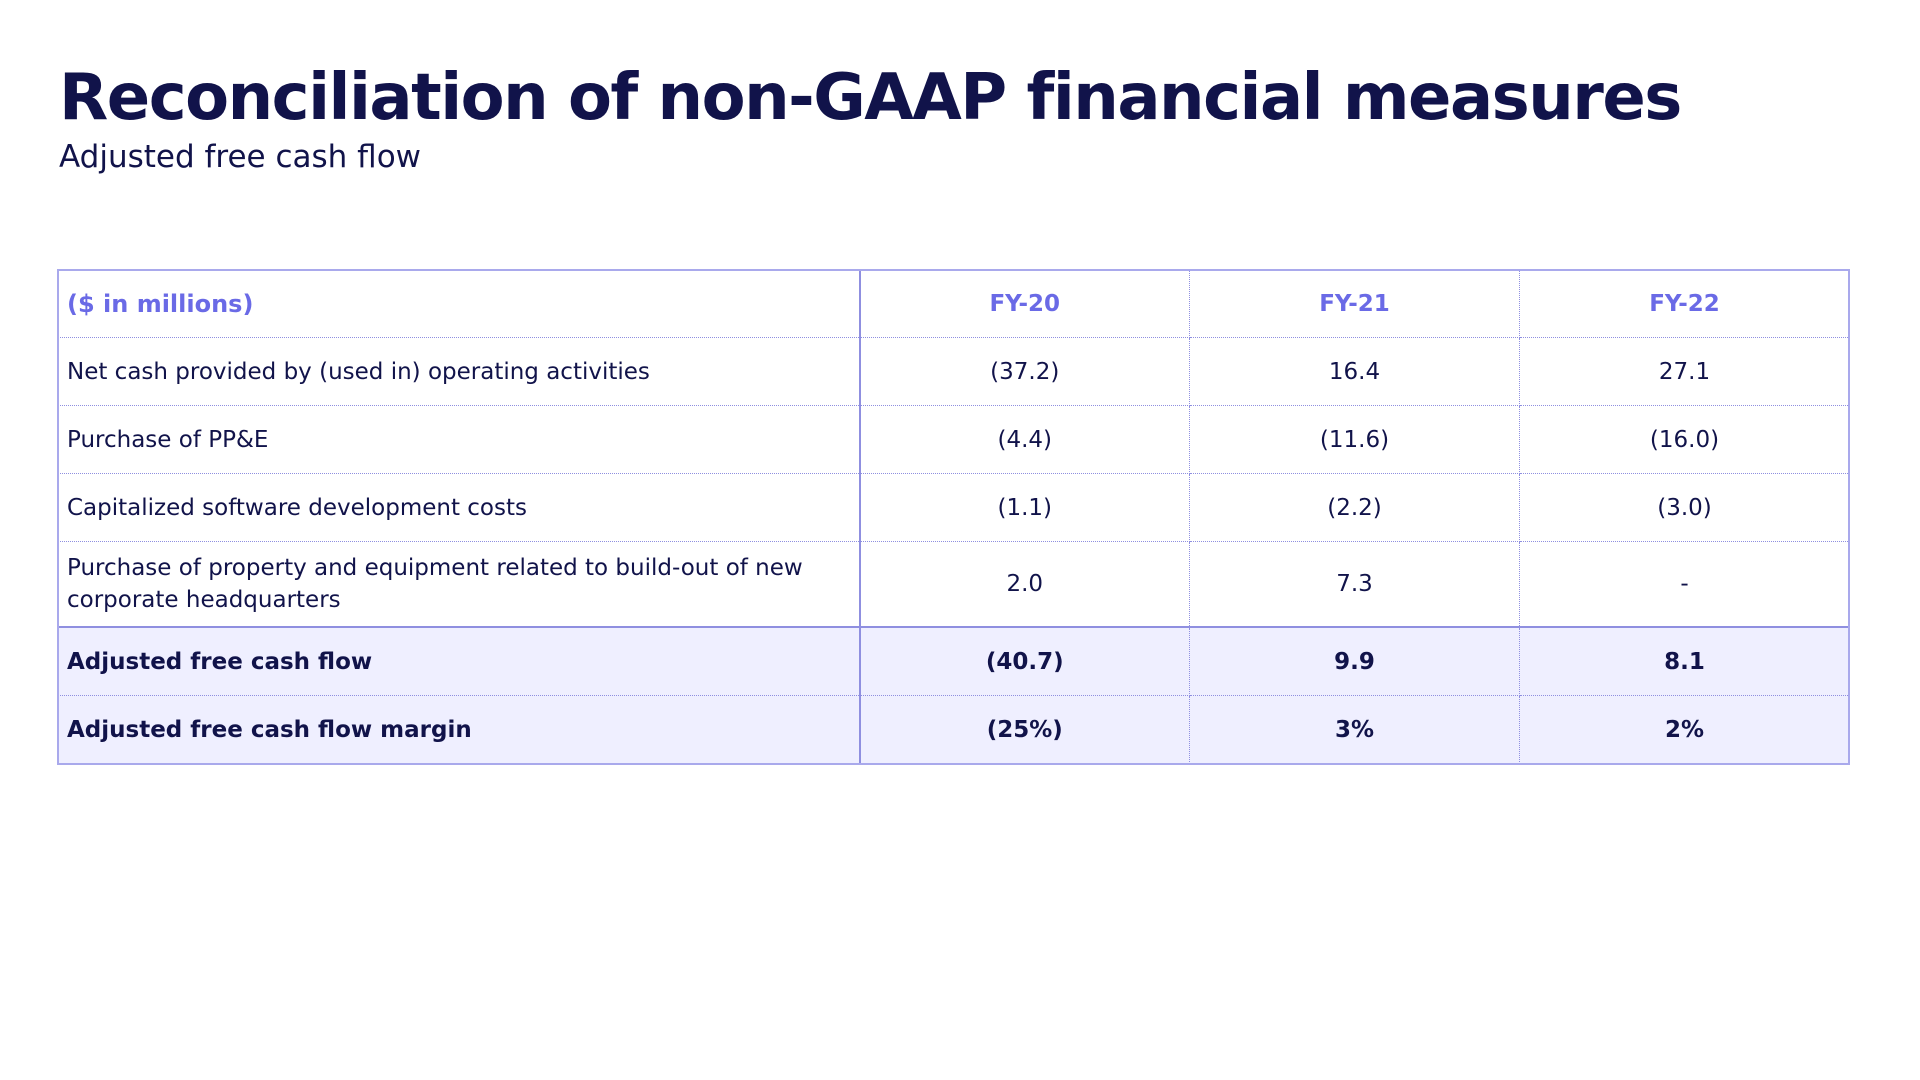 The image size is (1920, 1080). Describe the element at coordinates (1024, 729) in the screenshot. I see `cell-value: (25%)` at that location.